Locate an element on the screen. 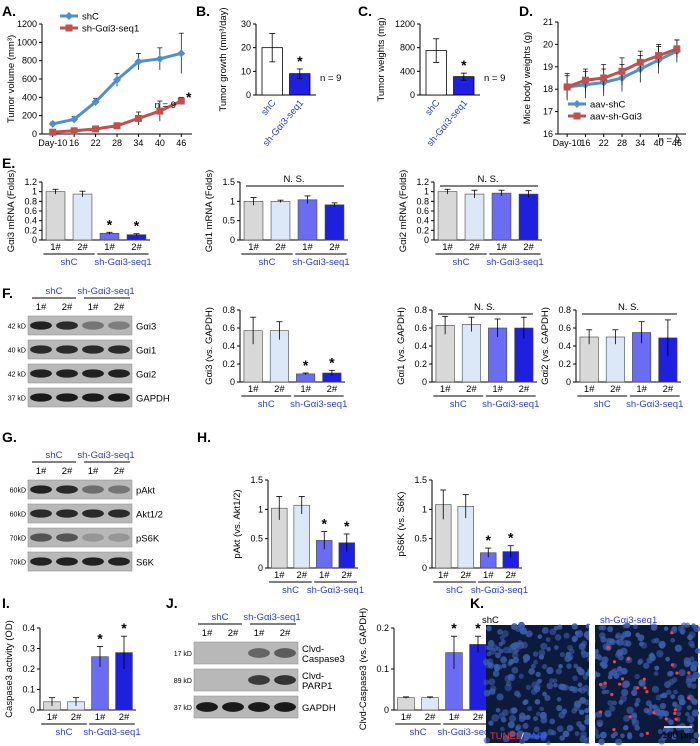 Image resolution: width=700 pixels, height=746 pixels. lane-label: 1# is located at coordinates (41, 471).